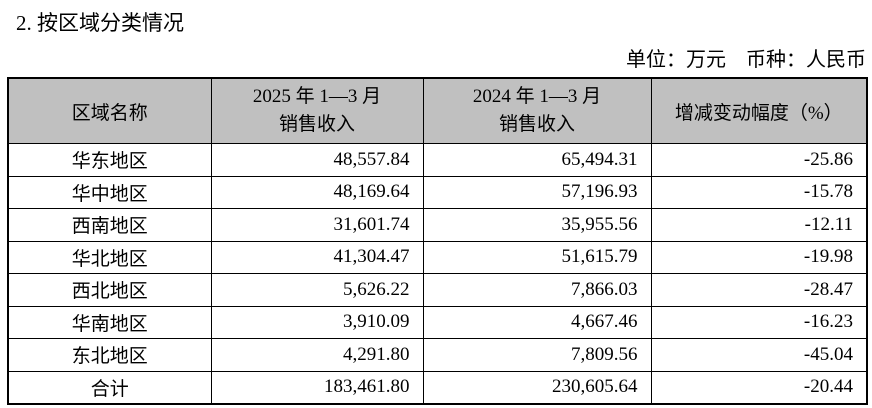 The width and height of the screenshot is (872, 408). I want to click on revenue-2025-cell: 3,910.09, so click(317, 322).